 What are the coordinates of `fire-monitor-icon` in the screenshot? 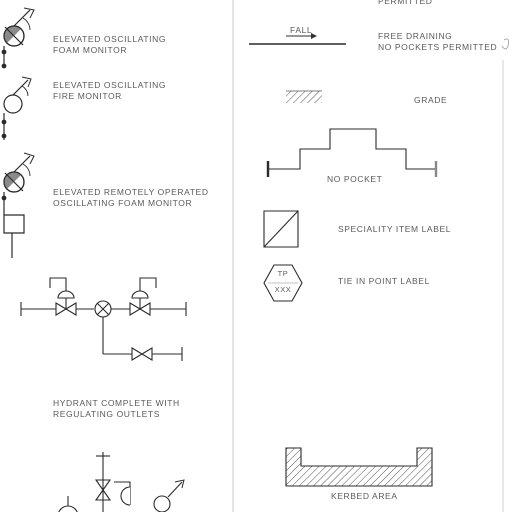 It's located at (16, 108).